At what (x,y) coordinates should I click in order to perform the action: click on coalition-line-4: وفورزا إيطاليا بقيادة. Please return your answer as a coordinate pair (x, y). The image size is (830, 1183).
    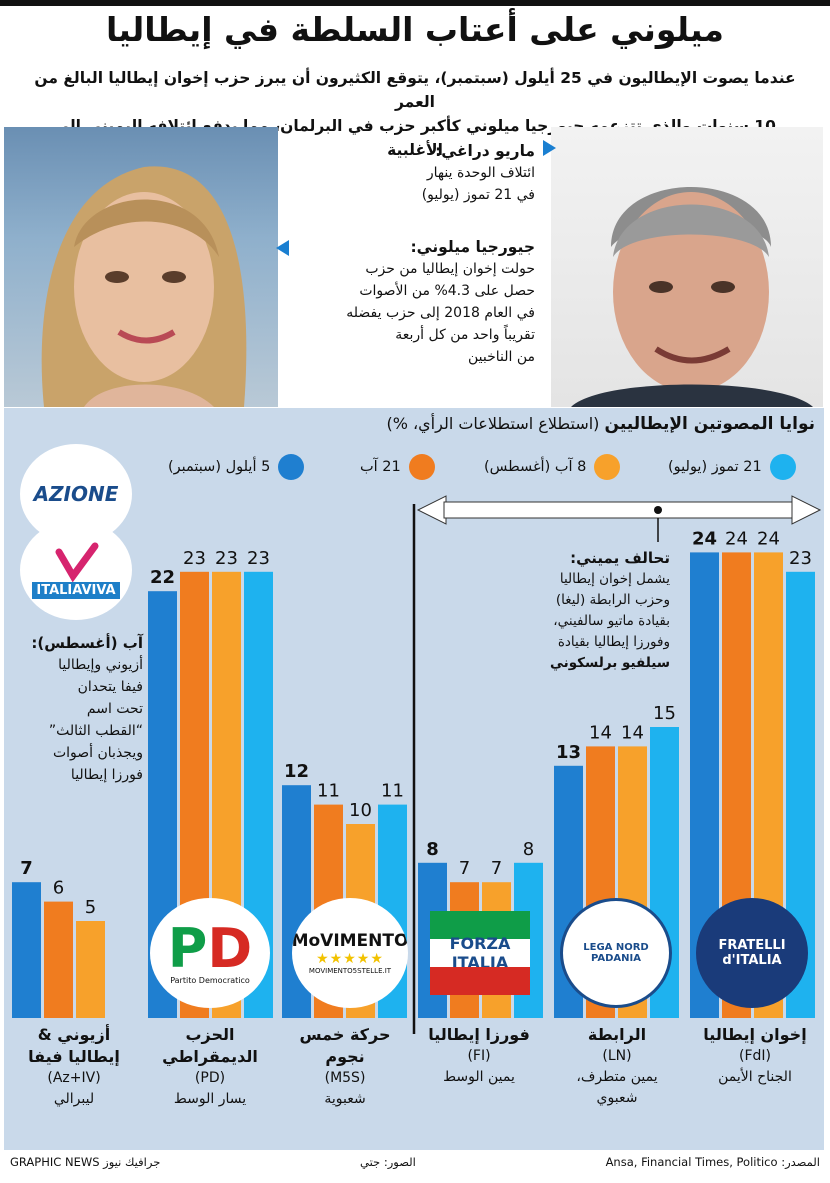
    Looking at the image, I should click on (613, 642).